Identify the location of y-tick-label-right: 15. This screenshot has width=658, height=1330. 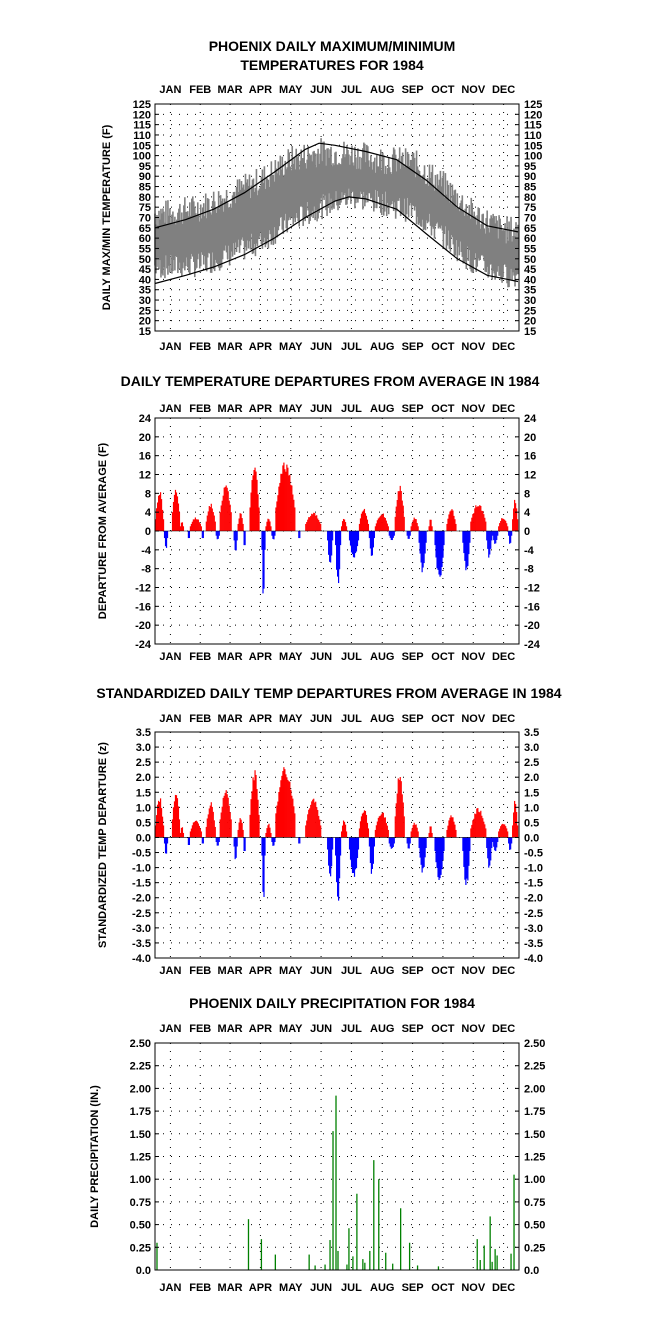
(530, 332).